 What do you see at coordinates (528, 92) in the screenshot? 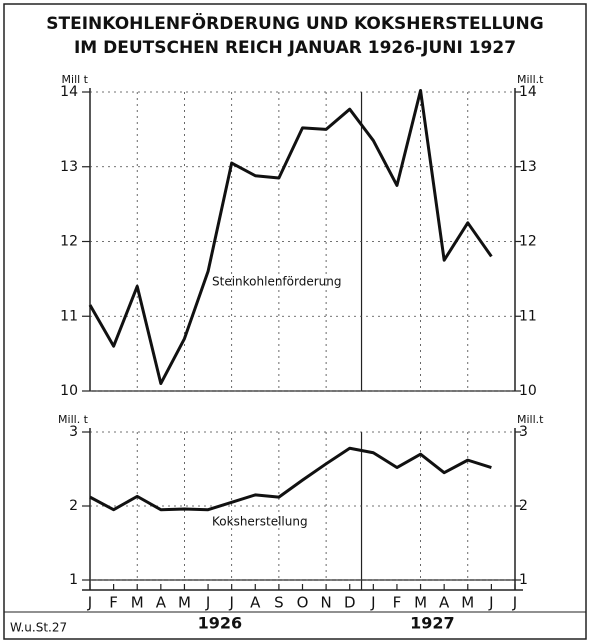
I see `y2-tick-label: 14` at bounding box center [528, 92].